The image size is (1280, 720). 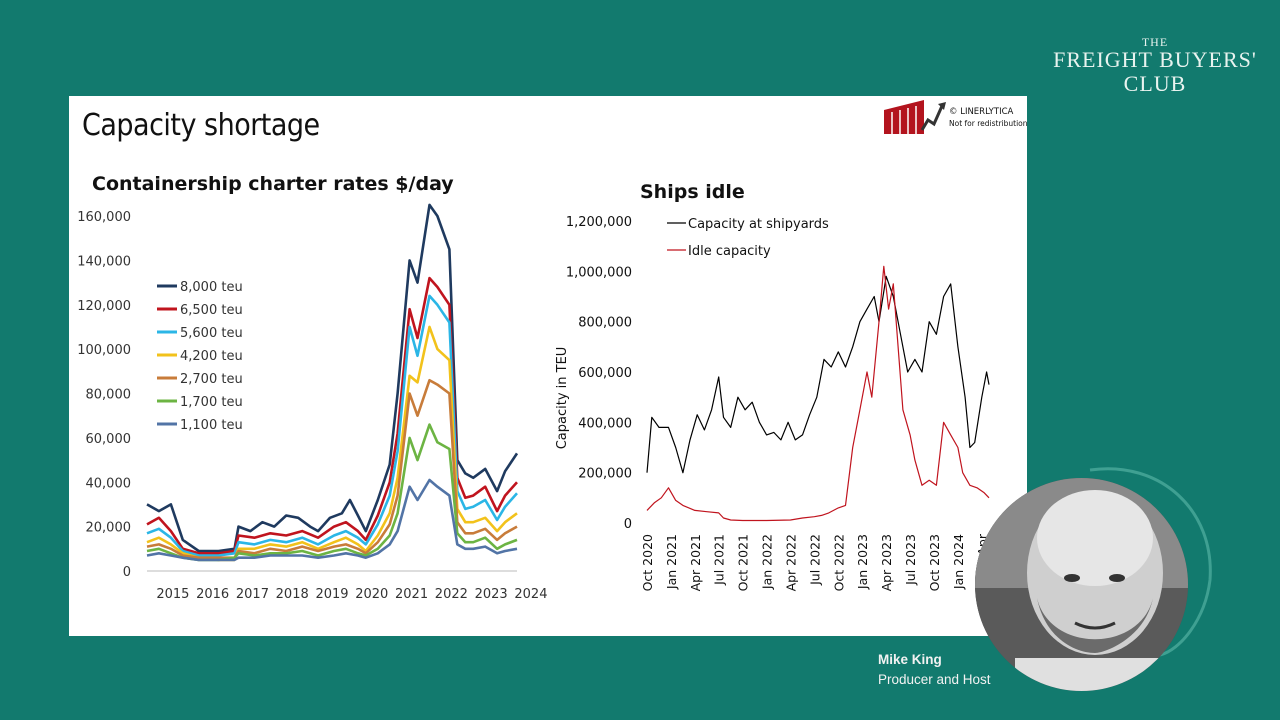 I want to click on freight-buyers-club-brand: THE FREIGHT BUYERS' CLUB, so click(x=1155, y=66).